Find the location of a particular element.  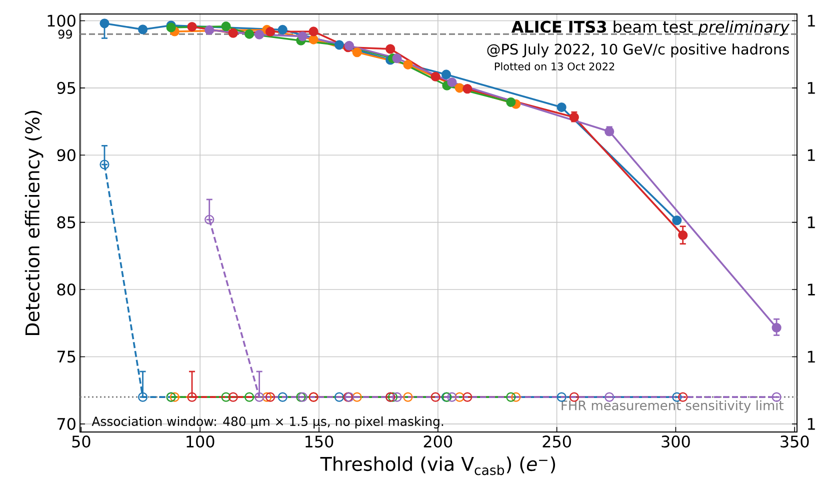

y-tick-label: 90 is located at coordinates (66, 155).